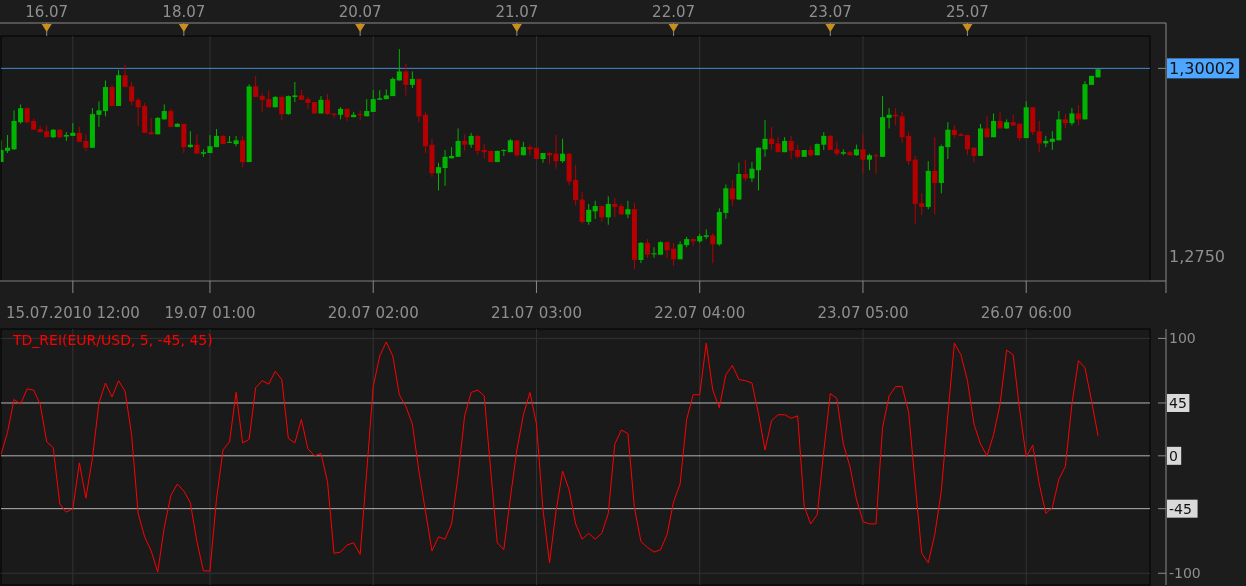  Describe the element at coordinates (967, 12) in the screenshot. I see `x-tick-label: 25.07` at that location.